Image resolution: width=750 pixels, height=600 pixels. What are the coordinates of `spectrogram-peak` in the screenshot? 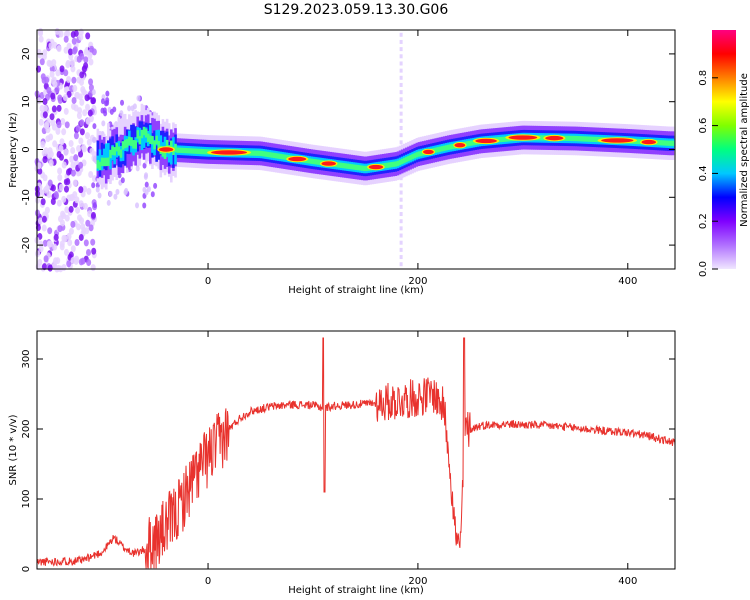 It's located at (523, 137).